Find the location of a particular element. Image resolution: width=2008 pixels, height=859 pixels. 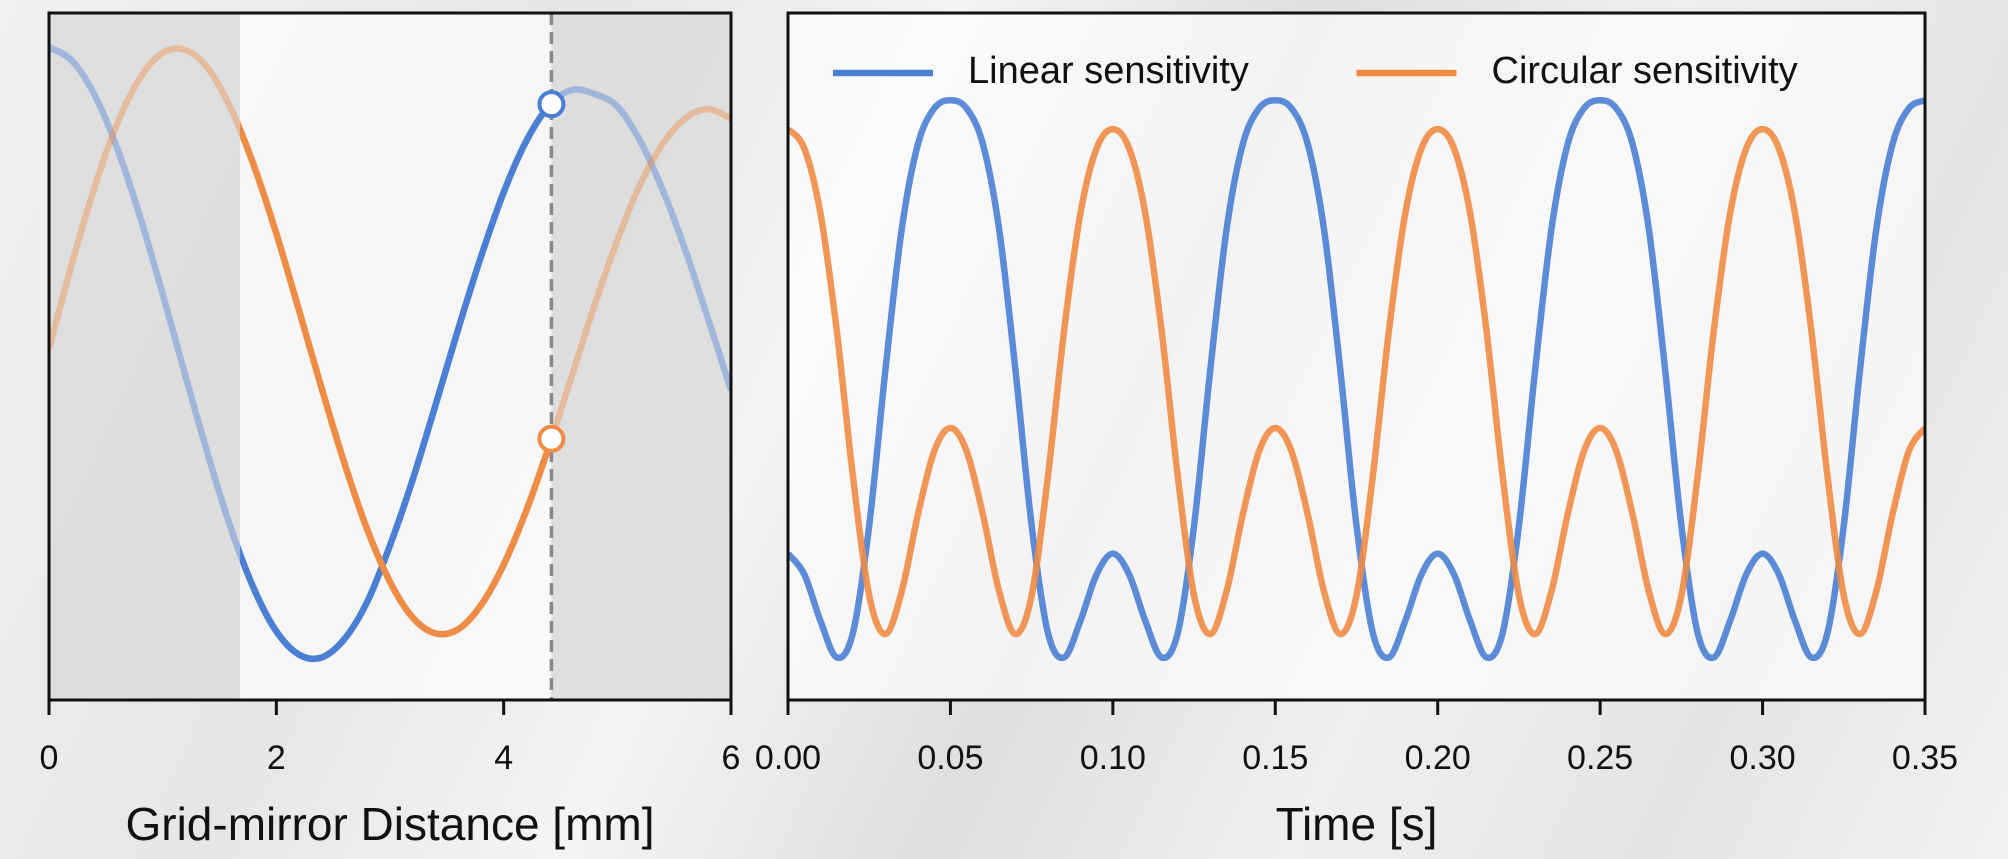

x-tick-label: 4 is located at coordinates (503, 758).